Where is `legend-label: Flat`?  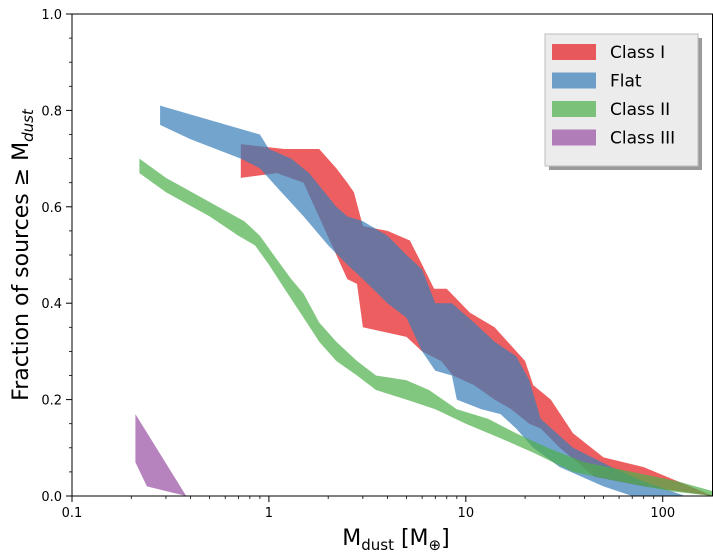 legend-label: Flat is located at coordinates (626, 82).